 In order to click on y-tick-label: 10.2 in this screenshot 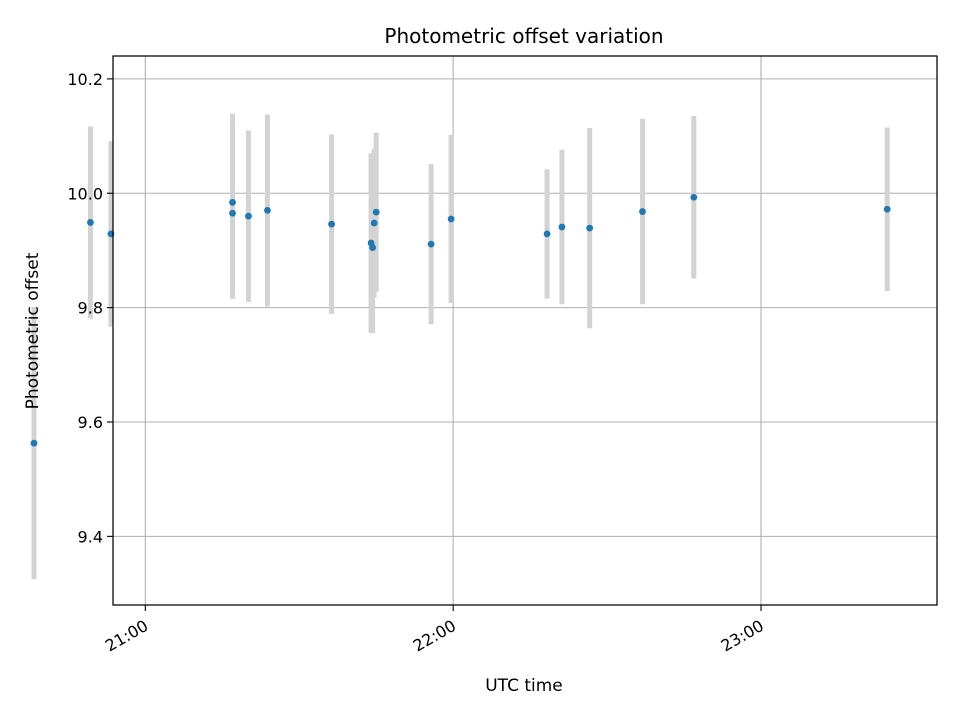, I will do `click(85, 79)`.